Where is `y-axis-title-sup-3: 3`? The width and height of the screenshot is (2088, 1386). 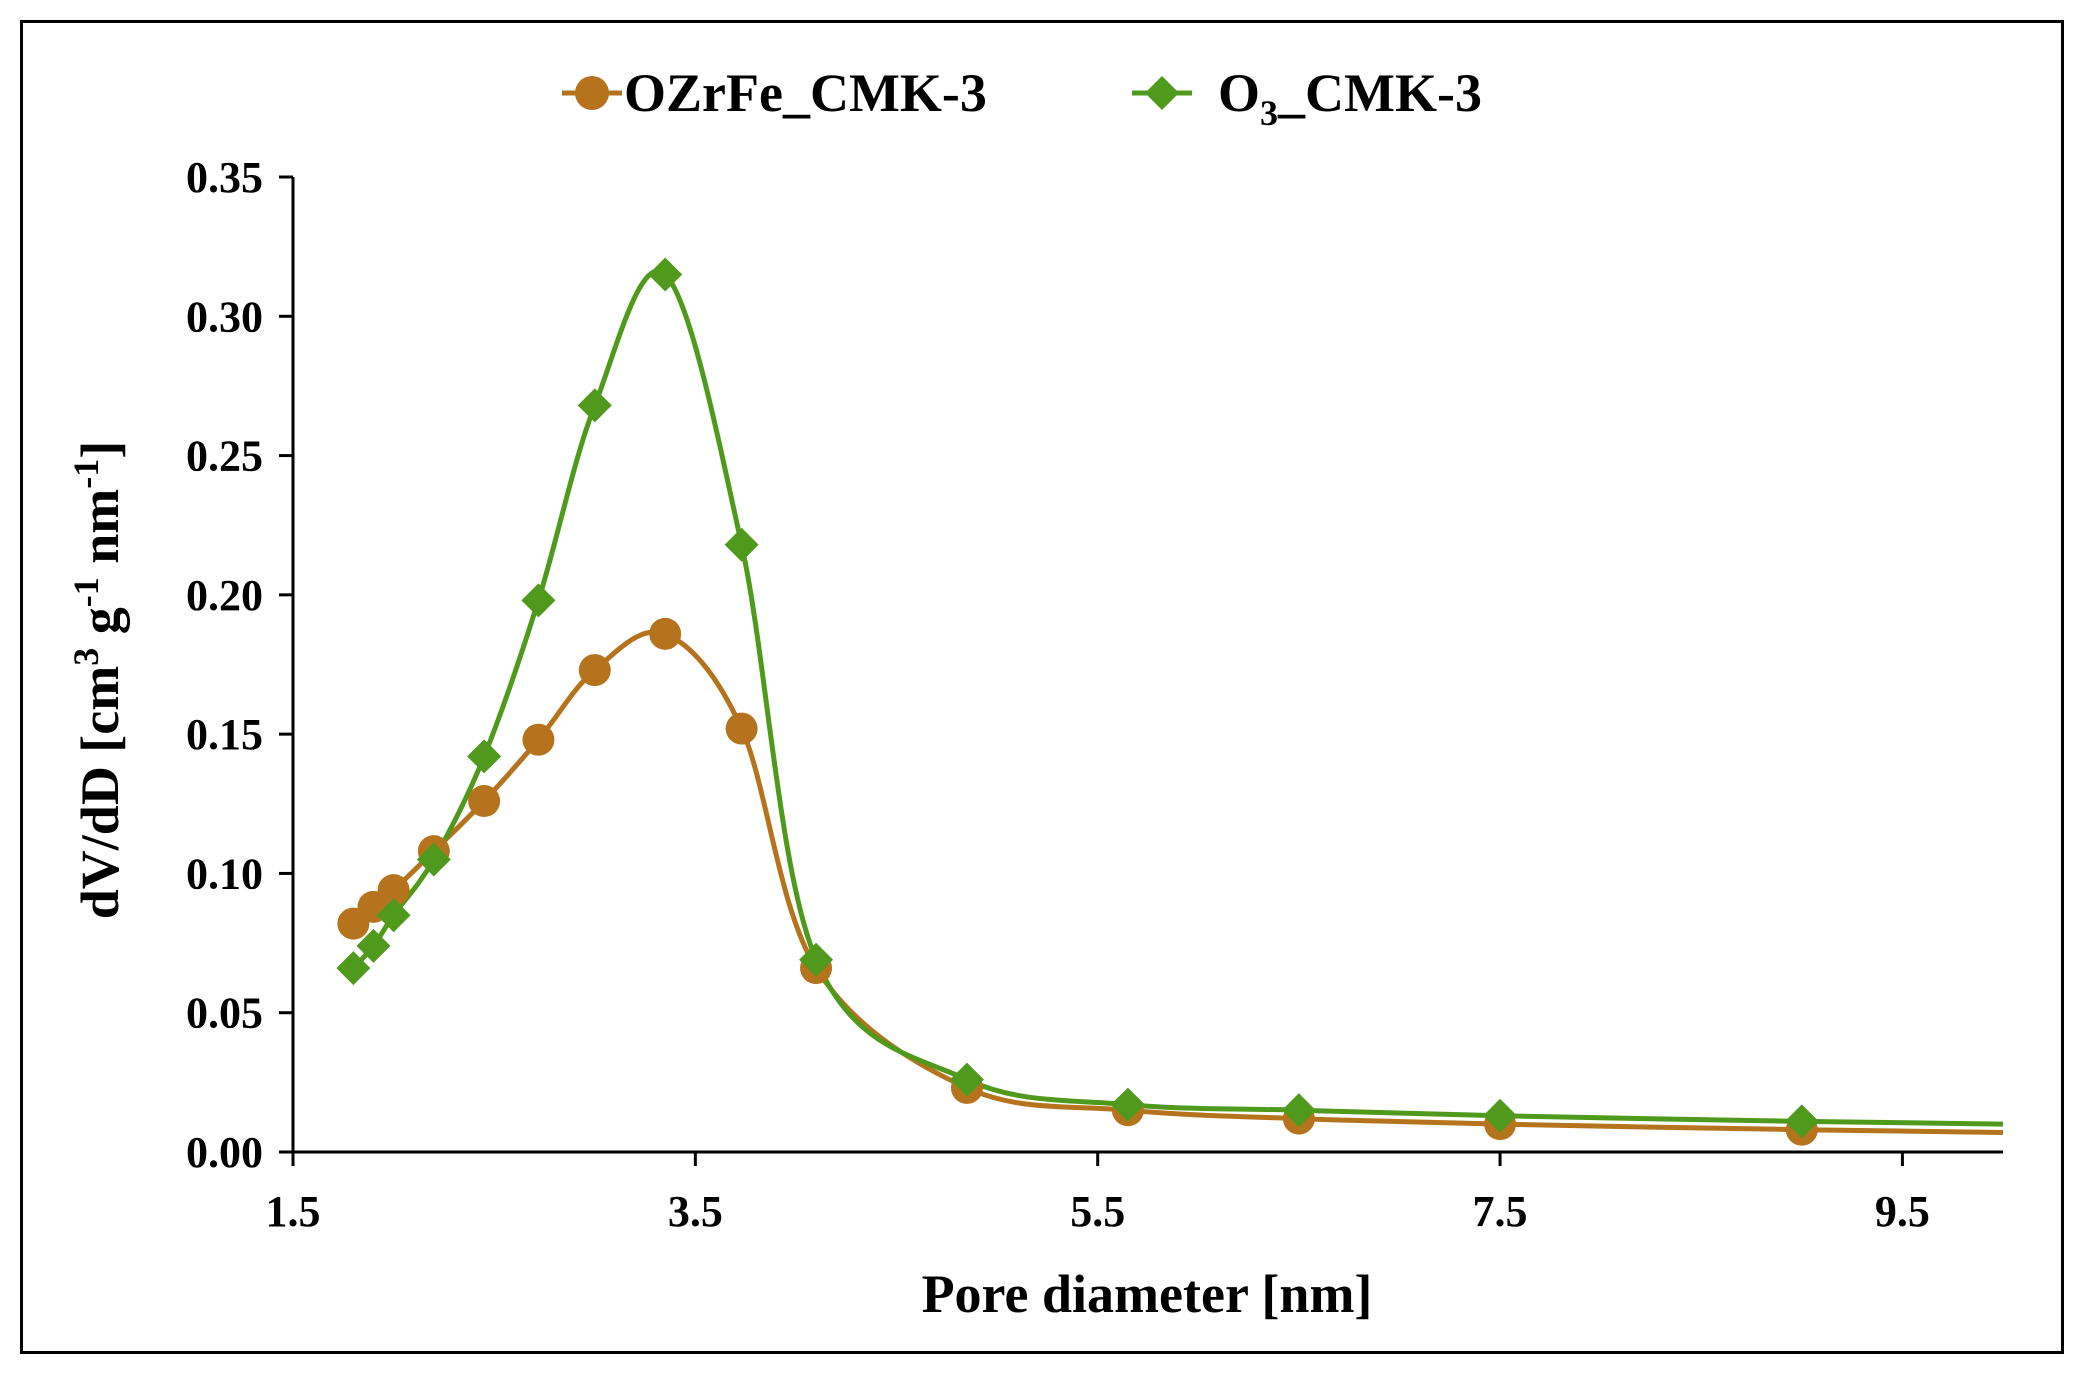
y-axis-title-sup-3: 3 is located at coordinates (86, 657).